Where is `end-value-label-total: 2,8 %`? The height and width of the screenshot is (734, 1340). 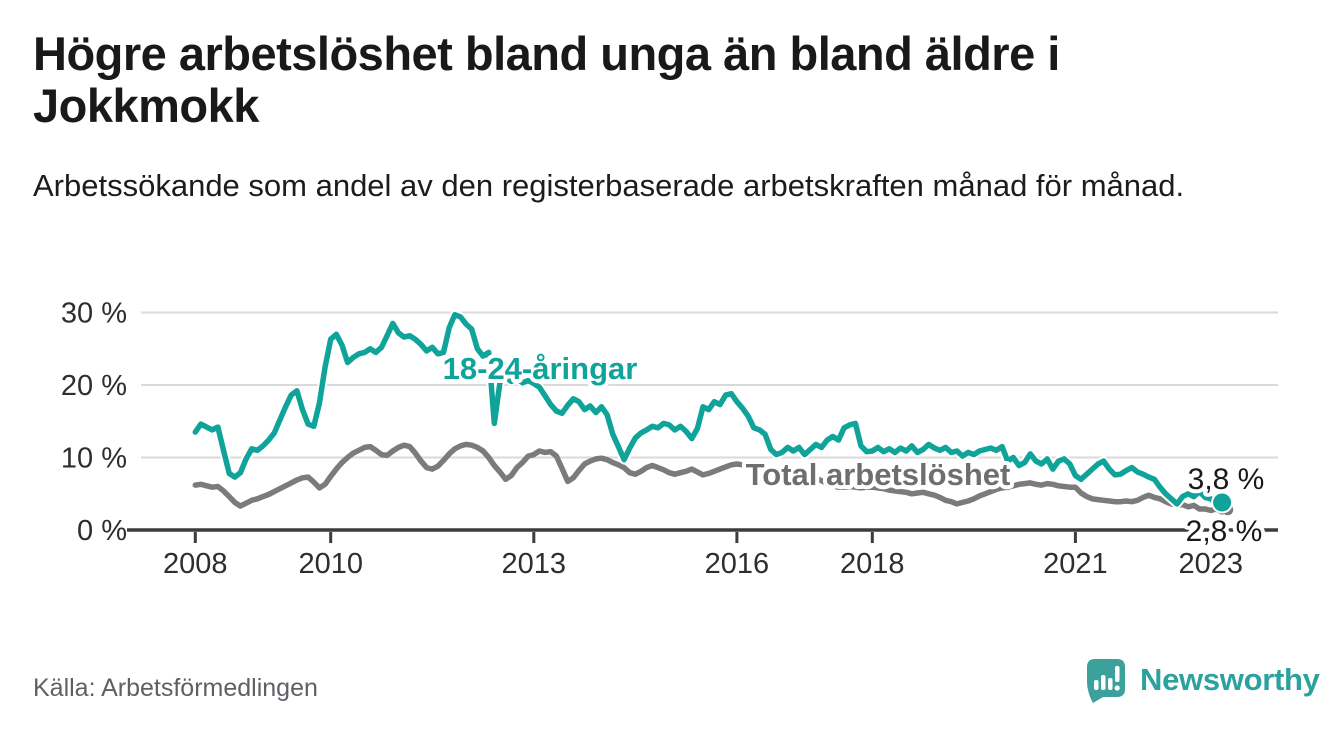 end-value-label-total: 2,8 % is located at coordinates (1224, 531).